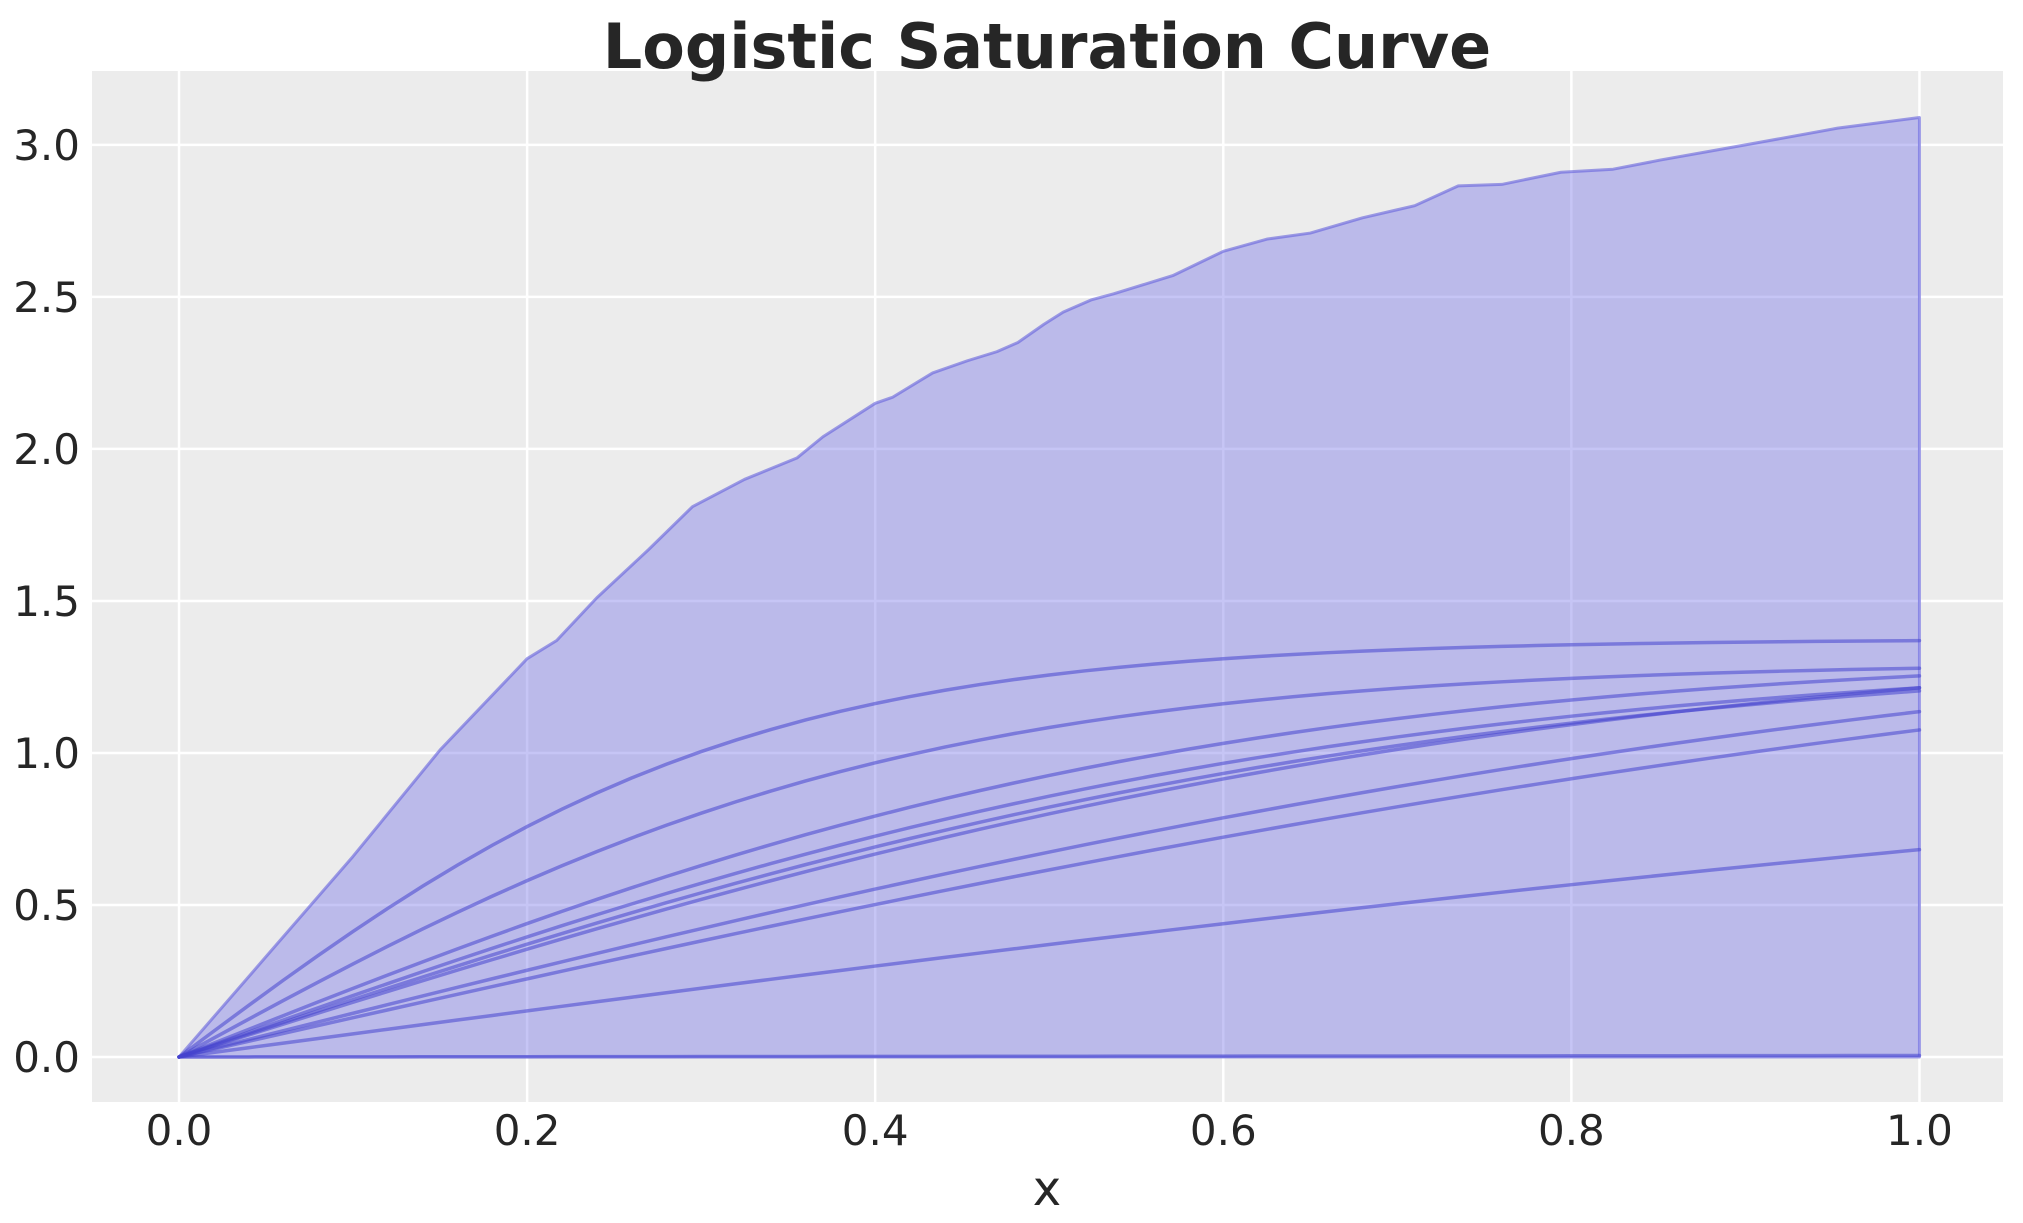  I want to click on y-axis-tick-labels: 0.0 0.5 1.0 1.5 2.0 2.5 3.0, so click(46, 601).